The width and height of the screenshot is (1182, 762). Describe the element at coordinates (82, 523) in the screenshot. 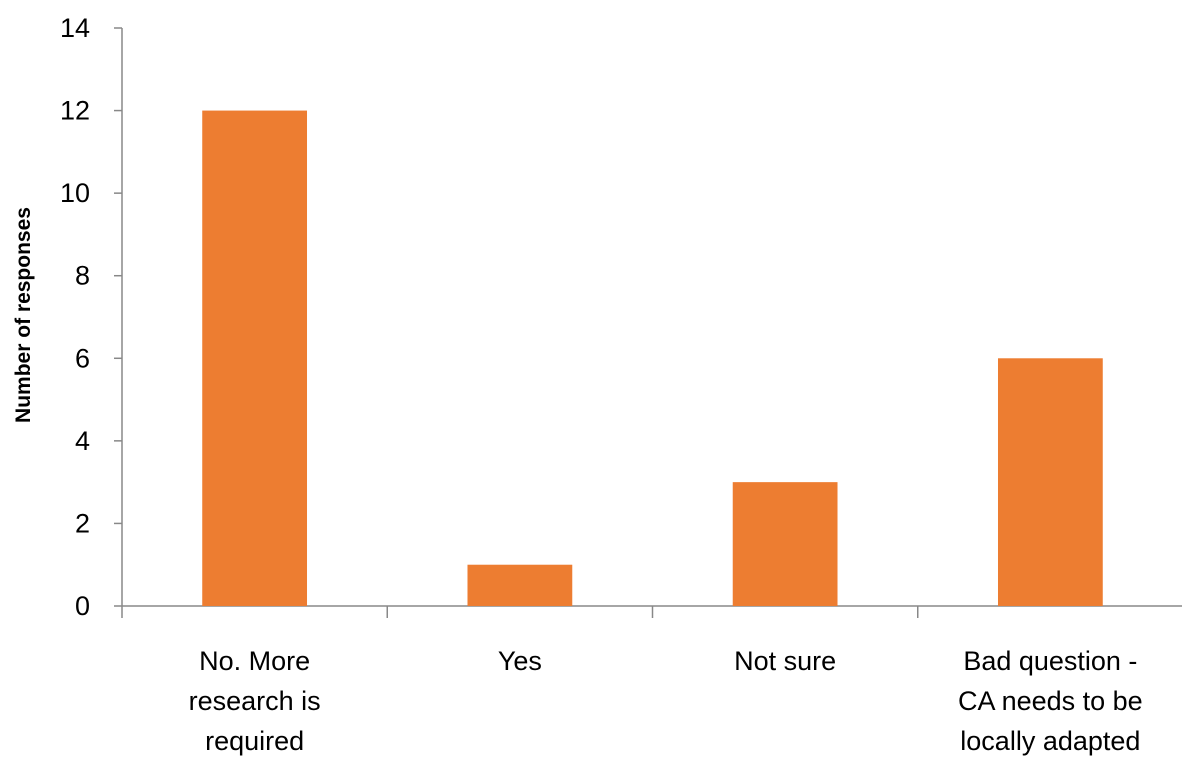

I see `y-tick-label: 2` at that location.